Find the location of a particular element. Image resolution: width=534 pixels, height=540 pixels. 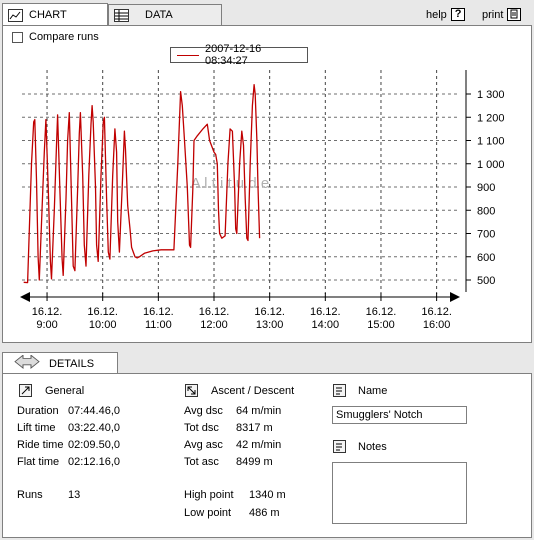

y-tick-label: 900 is located at coordinates (486, 188).